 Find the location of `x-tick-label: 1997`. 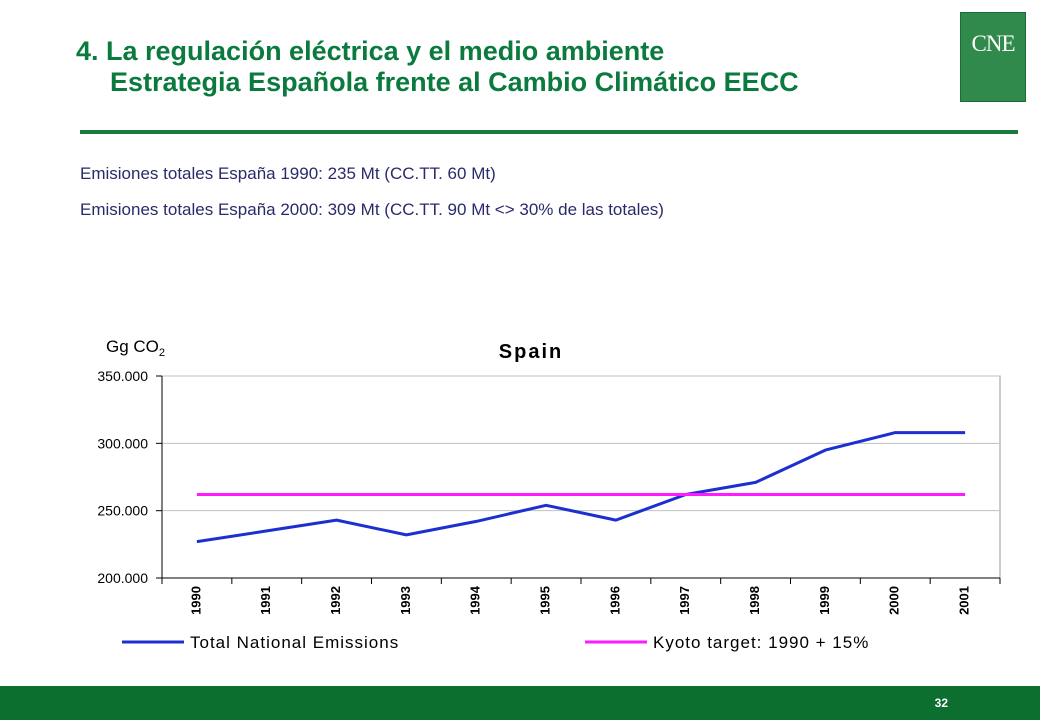

x-tick-label: 1997 is located at coordinates (684, 600).